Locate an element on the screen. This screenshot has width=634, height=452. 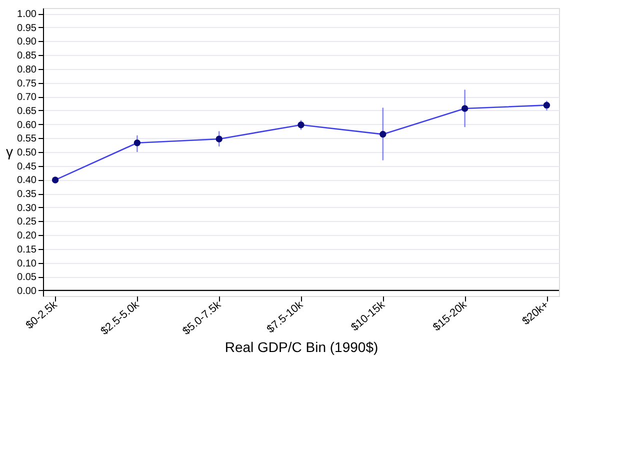
y-tick-label: 0.50 is located at coordinates (27, 153).